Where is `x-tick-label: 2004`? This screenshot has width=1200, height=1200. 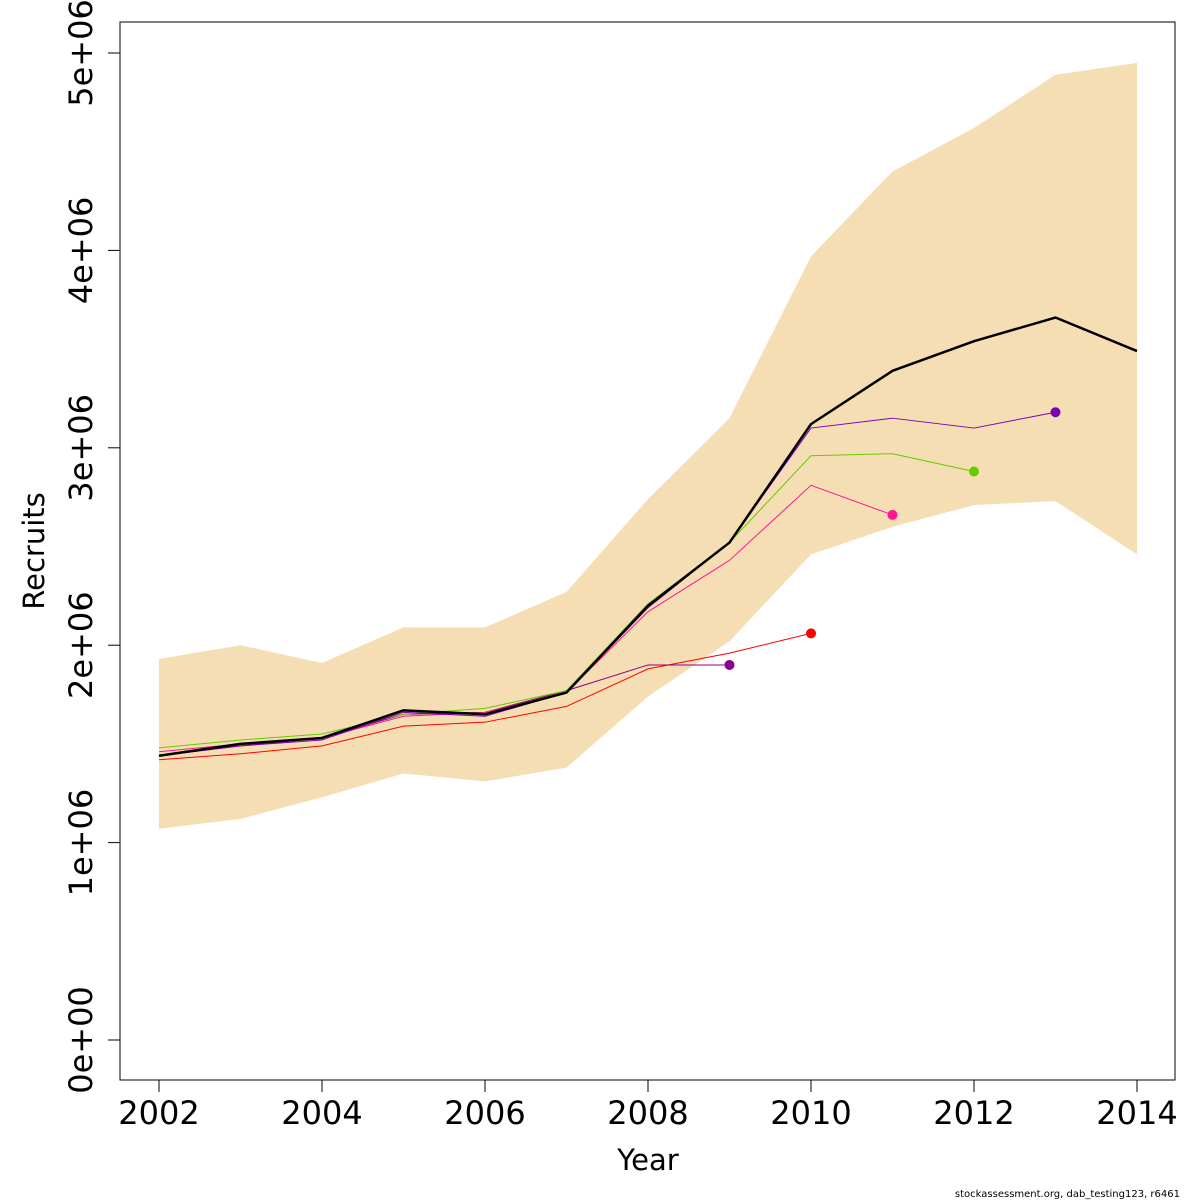 x-tick-label: 2004 is located at coordinates (321, 1113).